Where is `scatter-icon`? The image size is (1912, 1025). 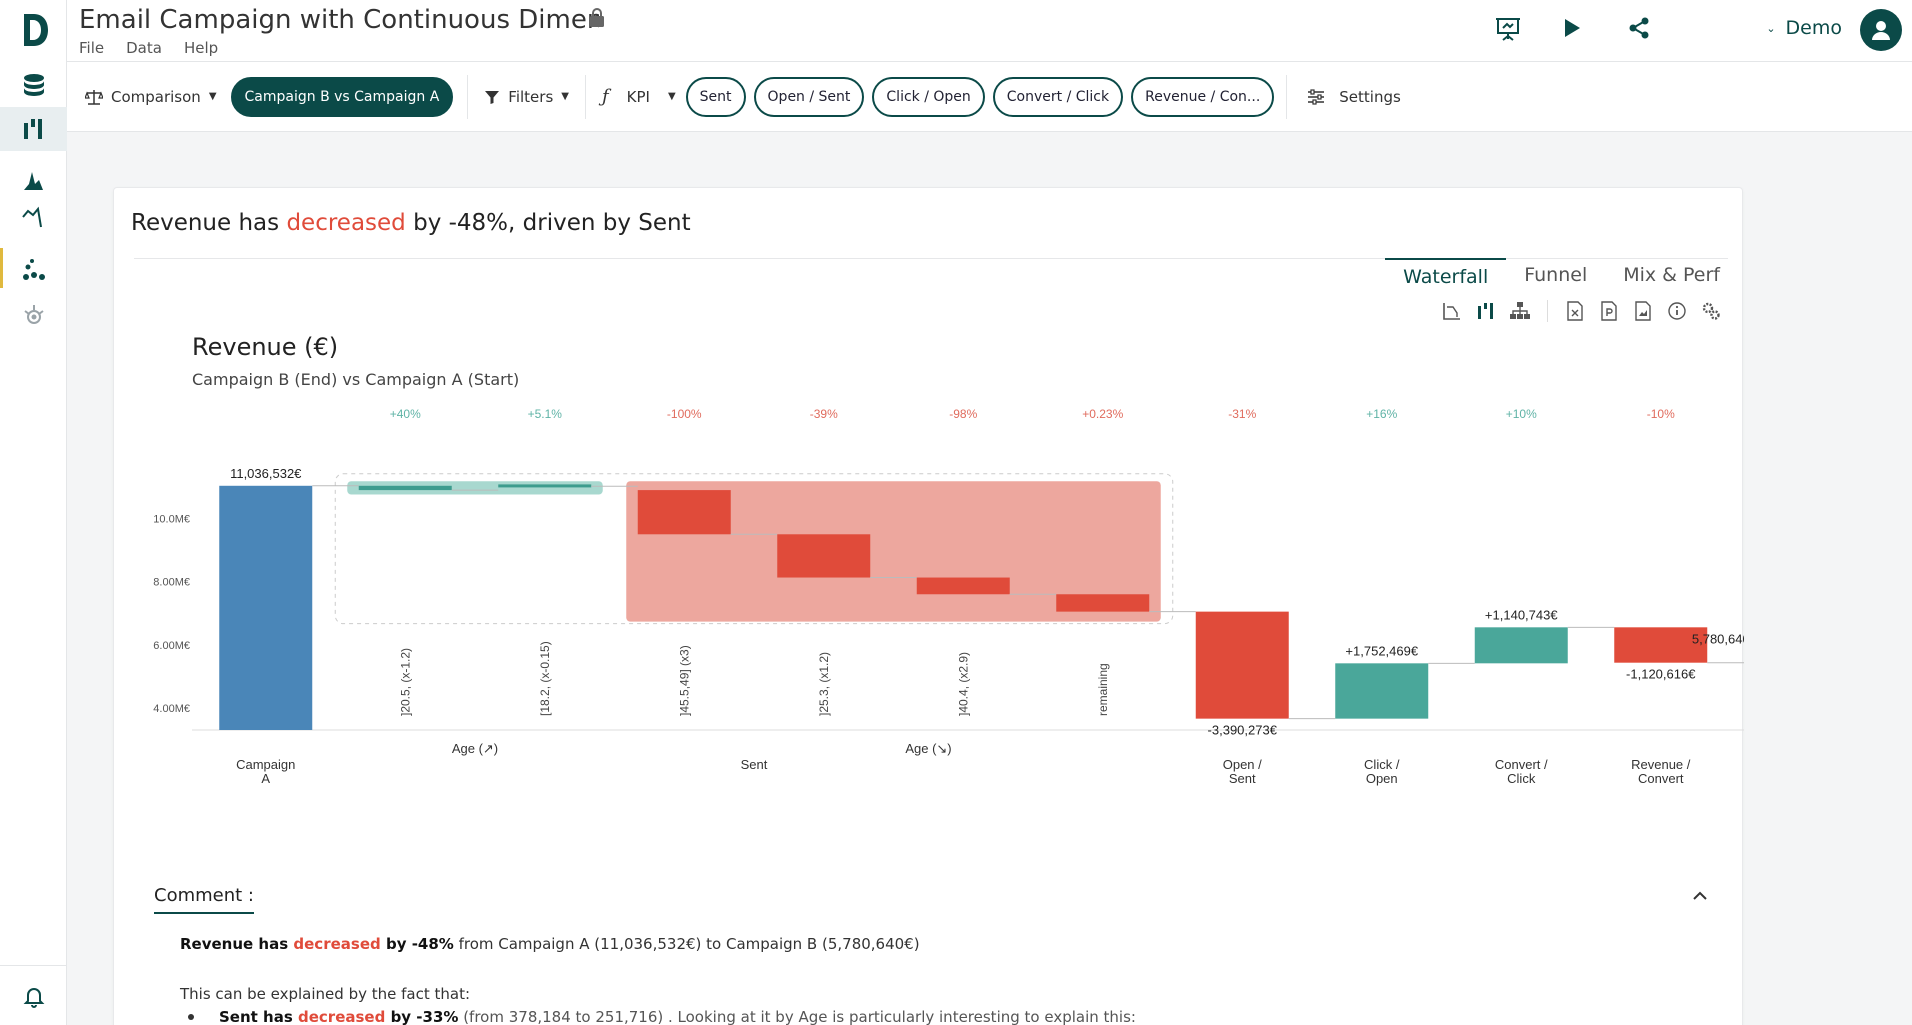
scatter-icon is located at coordinates (33, 270).